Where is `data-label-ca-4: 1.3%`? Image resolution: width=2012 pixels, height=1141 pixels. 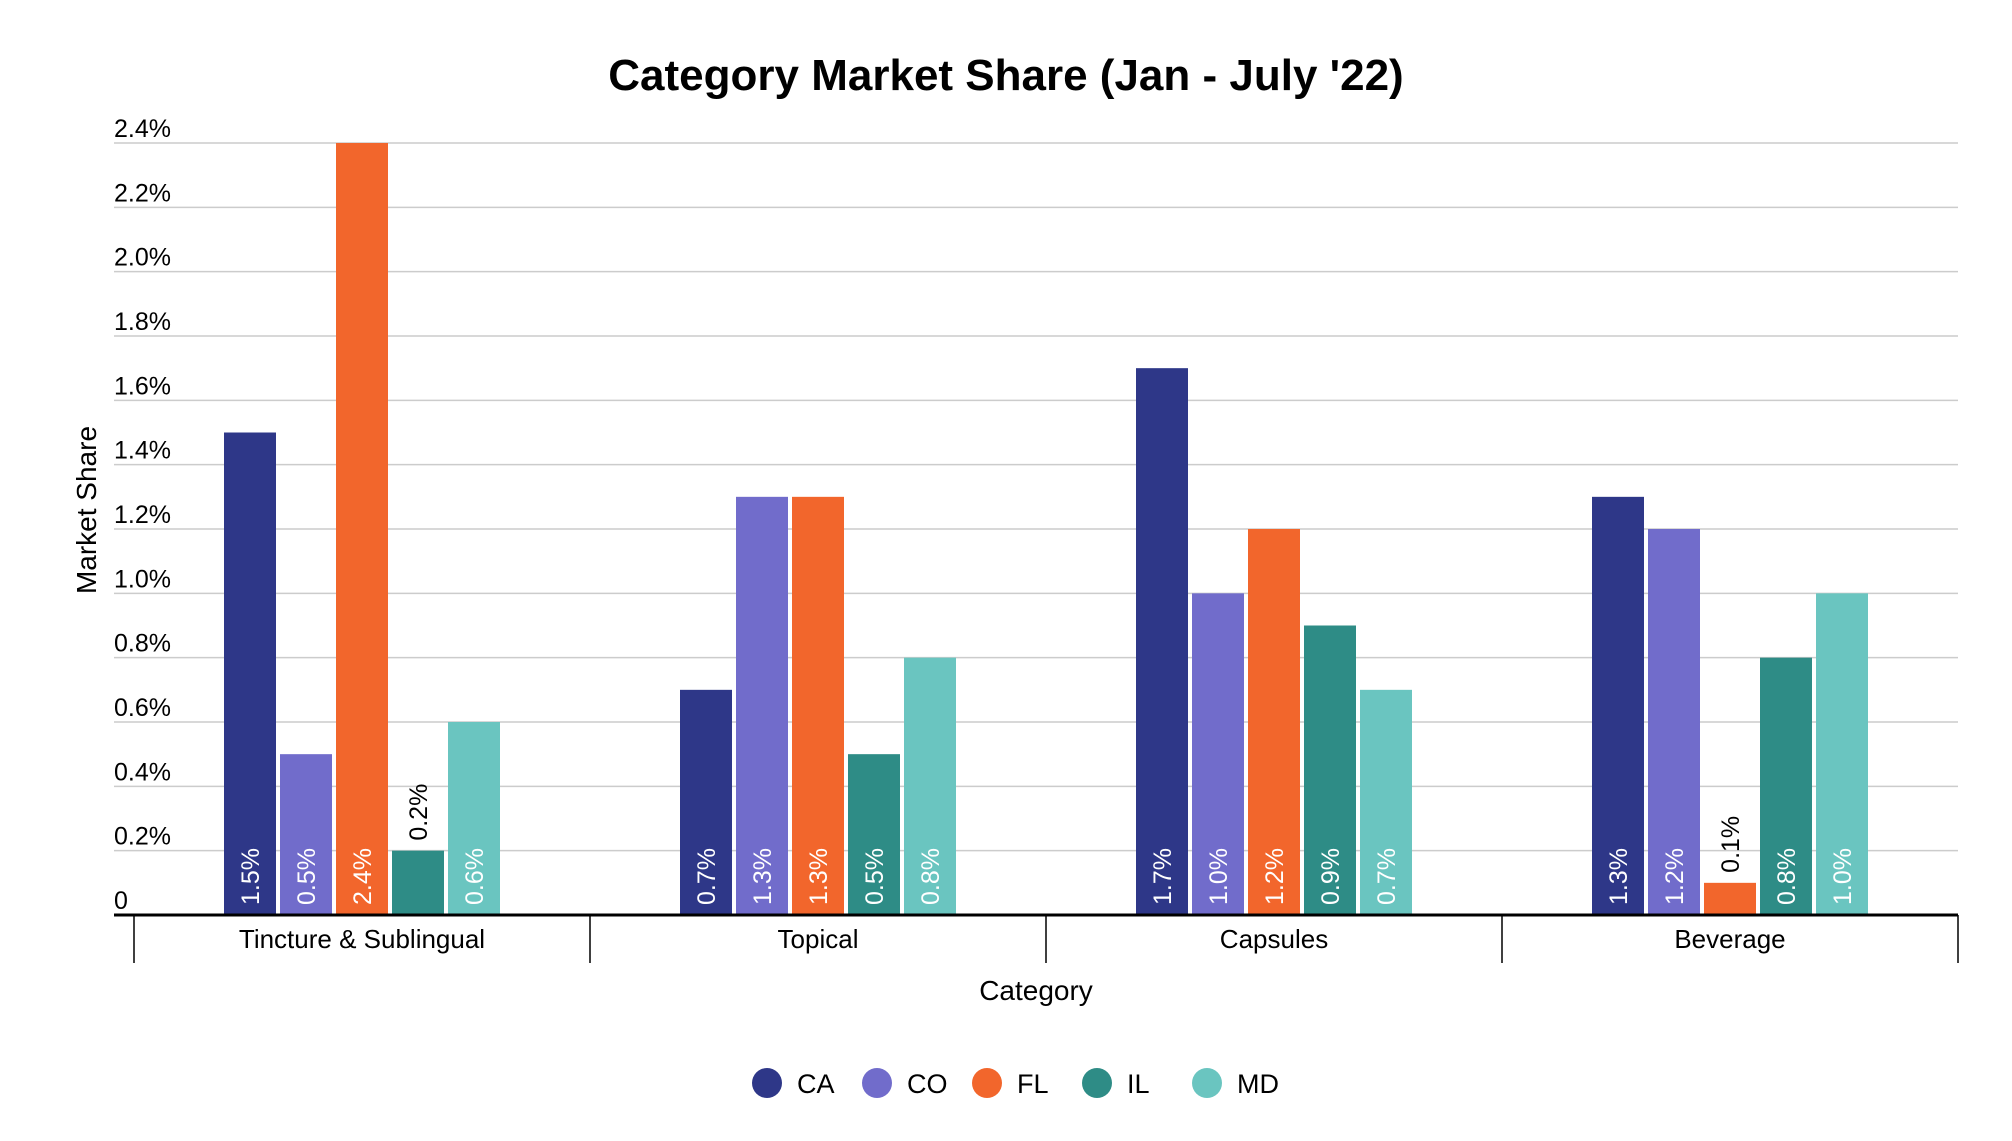
data-label-ca-4: 1.3% is located at coordinates (1619, 876).